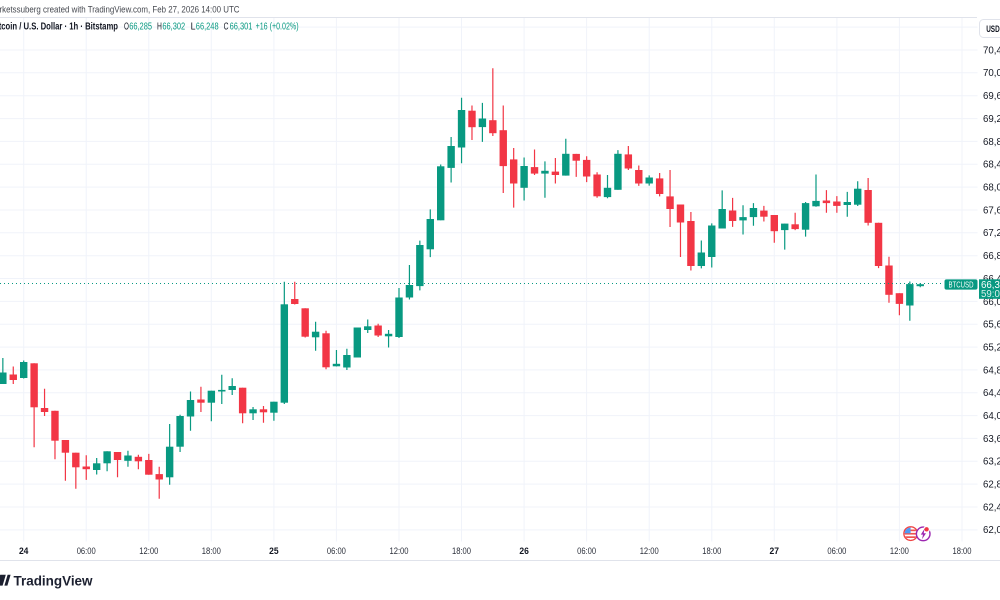  I want to click on svg-text: 25, so click(274, 551).